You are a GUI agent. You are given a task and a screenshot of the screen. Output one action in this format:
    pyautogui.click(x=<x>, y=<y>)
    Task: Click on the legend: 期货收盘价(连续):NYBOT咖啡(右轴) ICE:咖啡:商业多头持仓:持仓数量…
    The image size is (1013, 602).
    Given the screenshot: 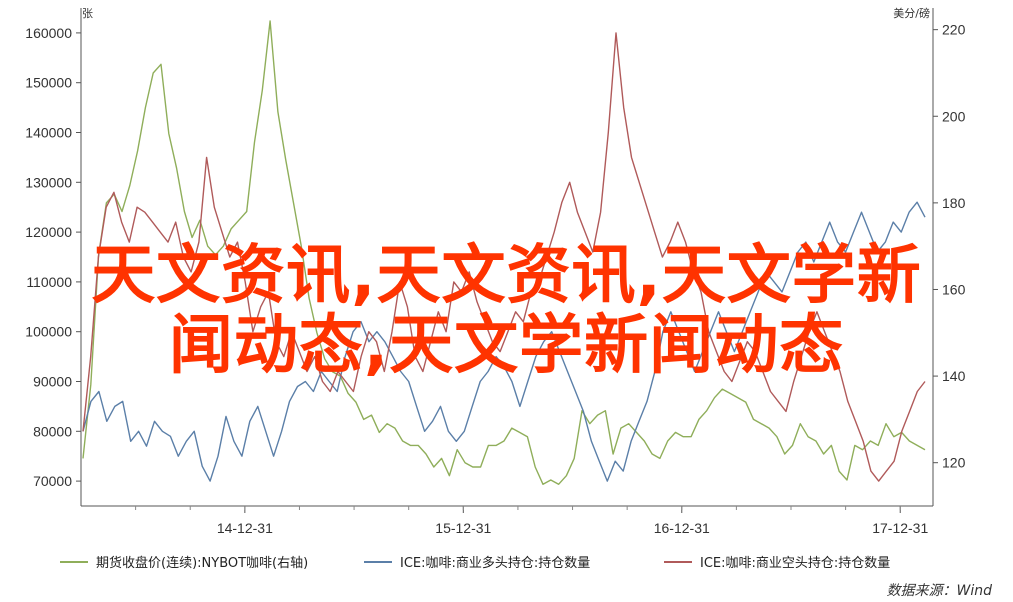 What is the action you would take?
    pyautogui.click(x=475, y=563)
    